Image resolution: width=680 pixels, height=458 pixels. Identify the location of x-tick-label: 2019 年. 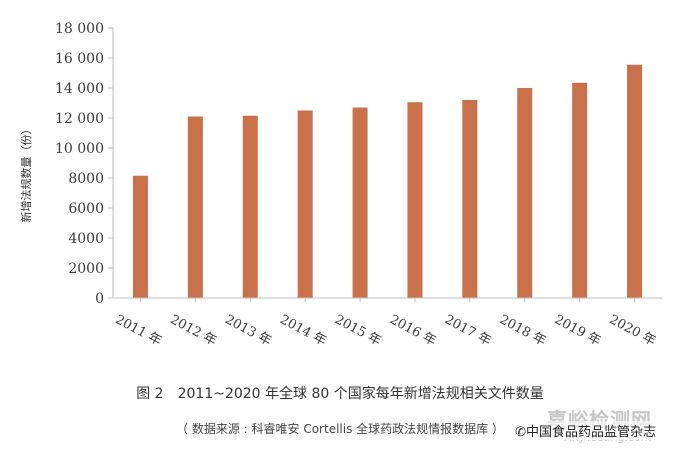
(577, 330).